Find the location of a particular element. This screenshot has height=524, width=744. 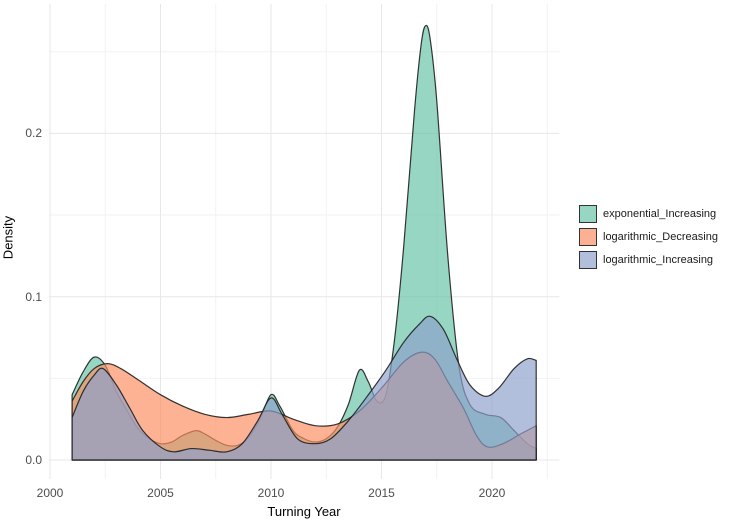

legend-swatch-exponential_Increasing is located at coordinates (588, 214).